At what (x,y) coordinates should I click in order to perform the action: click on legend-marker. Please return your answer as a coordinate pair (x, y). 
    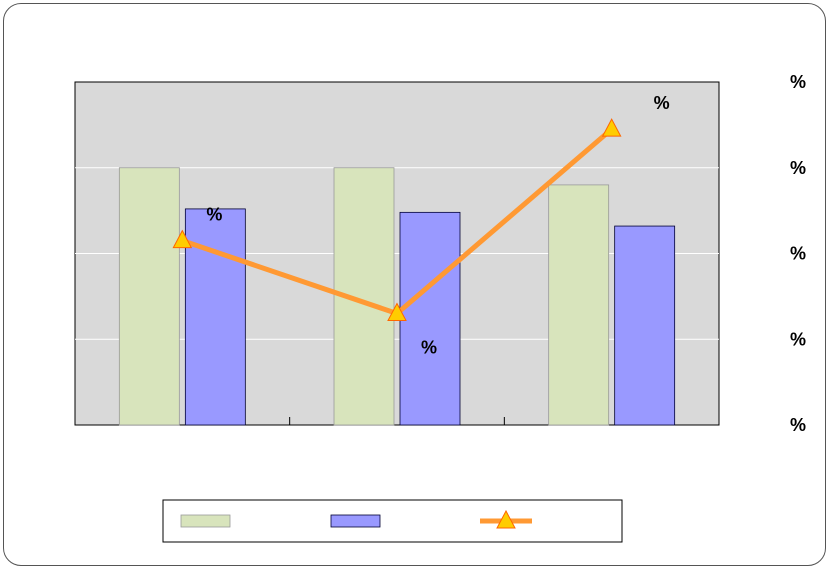
    Looking at the image, I should click on (506, 519).